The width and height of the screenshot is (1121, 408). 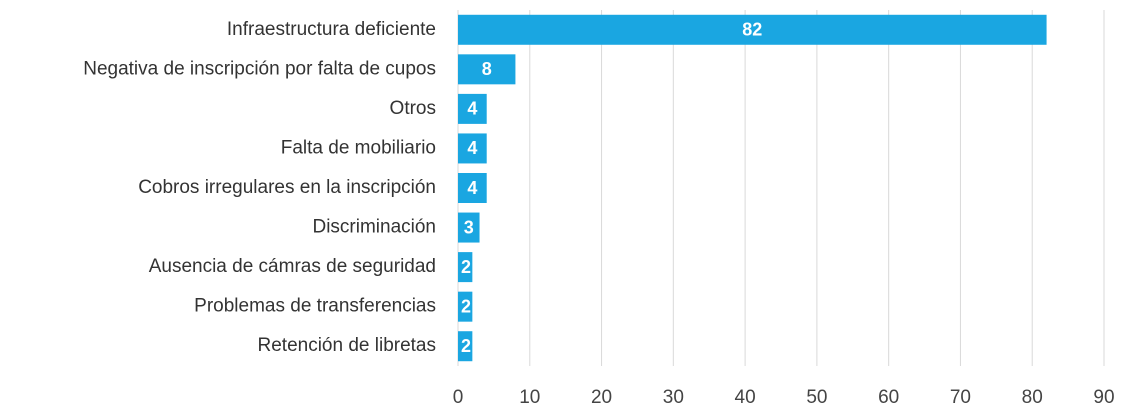 What do you see at coordinates (745, 397) in the screenshot?
I see `x-tick-label: 40` at bounding box center [745, 397].